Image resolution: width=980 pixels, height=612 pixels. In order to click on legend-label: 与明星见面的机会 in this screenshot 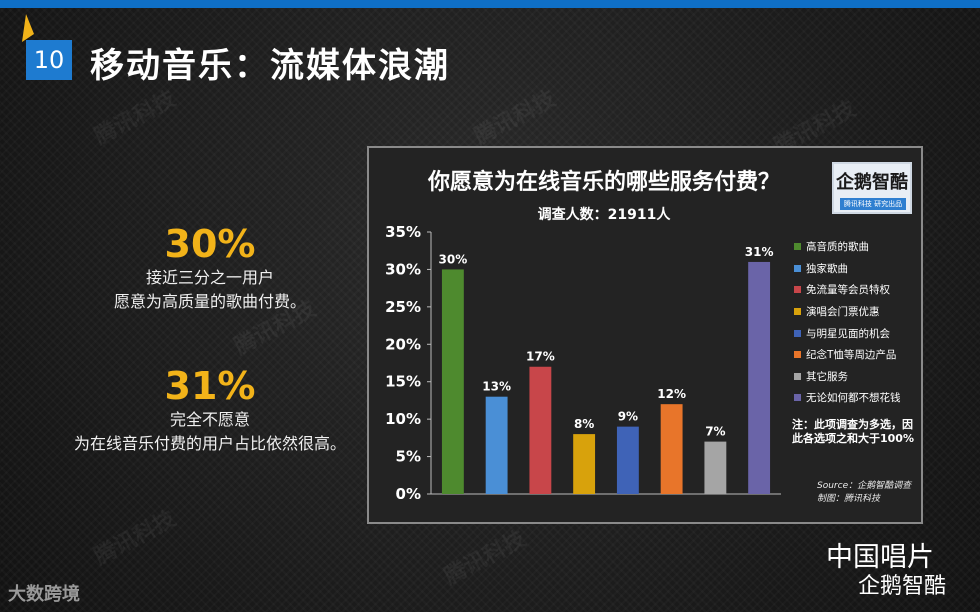, I will do `click(848, 333)`.